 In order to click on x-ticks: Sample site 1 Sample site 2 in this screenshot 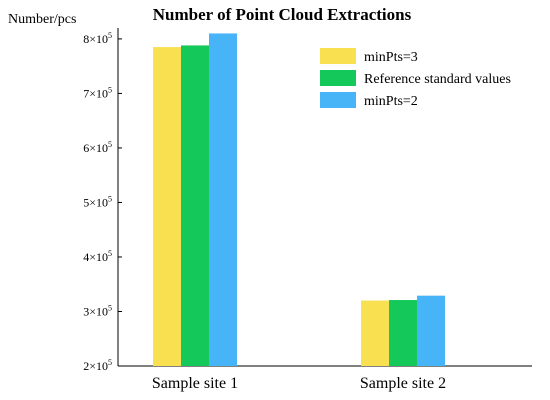, I will do `click(299, 383)`.